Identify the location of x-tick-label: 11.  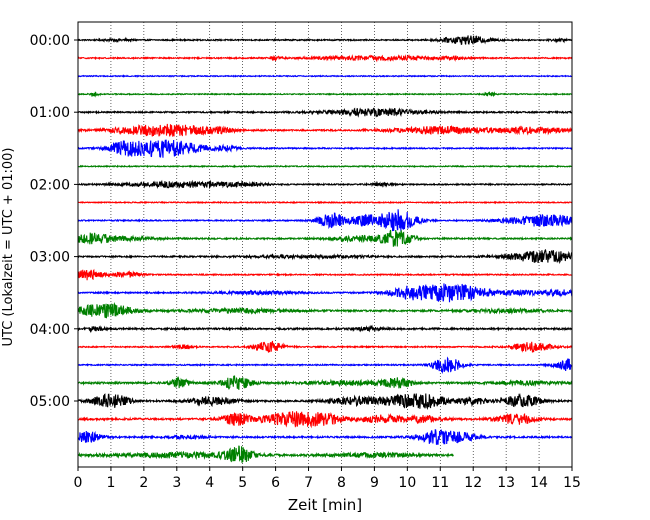
(440, 483).